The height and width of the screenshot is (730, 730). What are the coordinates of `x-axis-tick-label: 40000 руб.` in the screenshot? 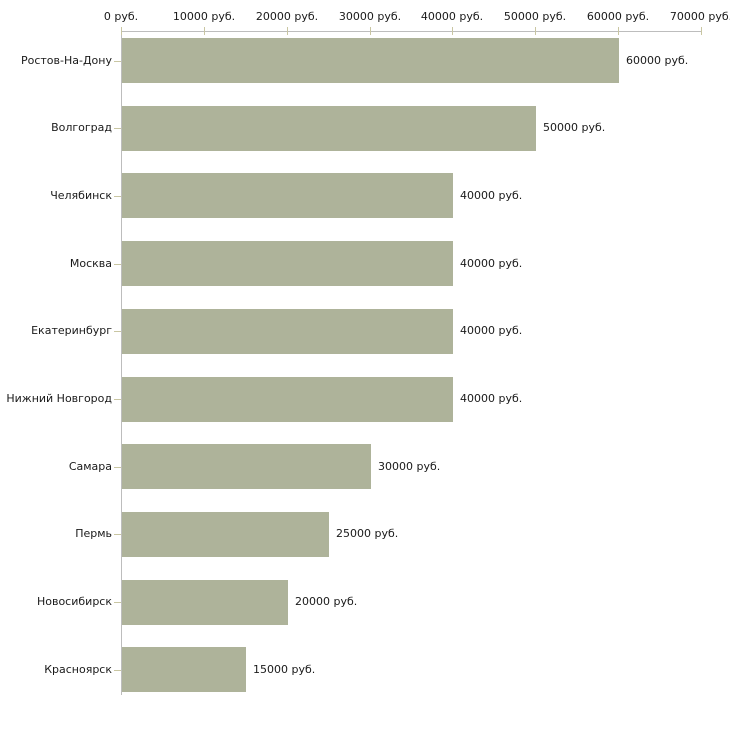 It's located at (452, 16).